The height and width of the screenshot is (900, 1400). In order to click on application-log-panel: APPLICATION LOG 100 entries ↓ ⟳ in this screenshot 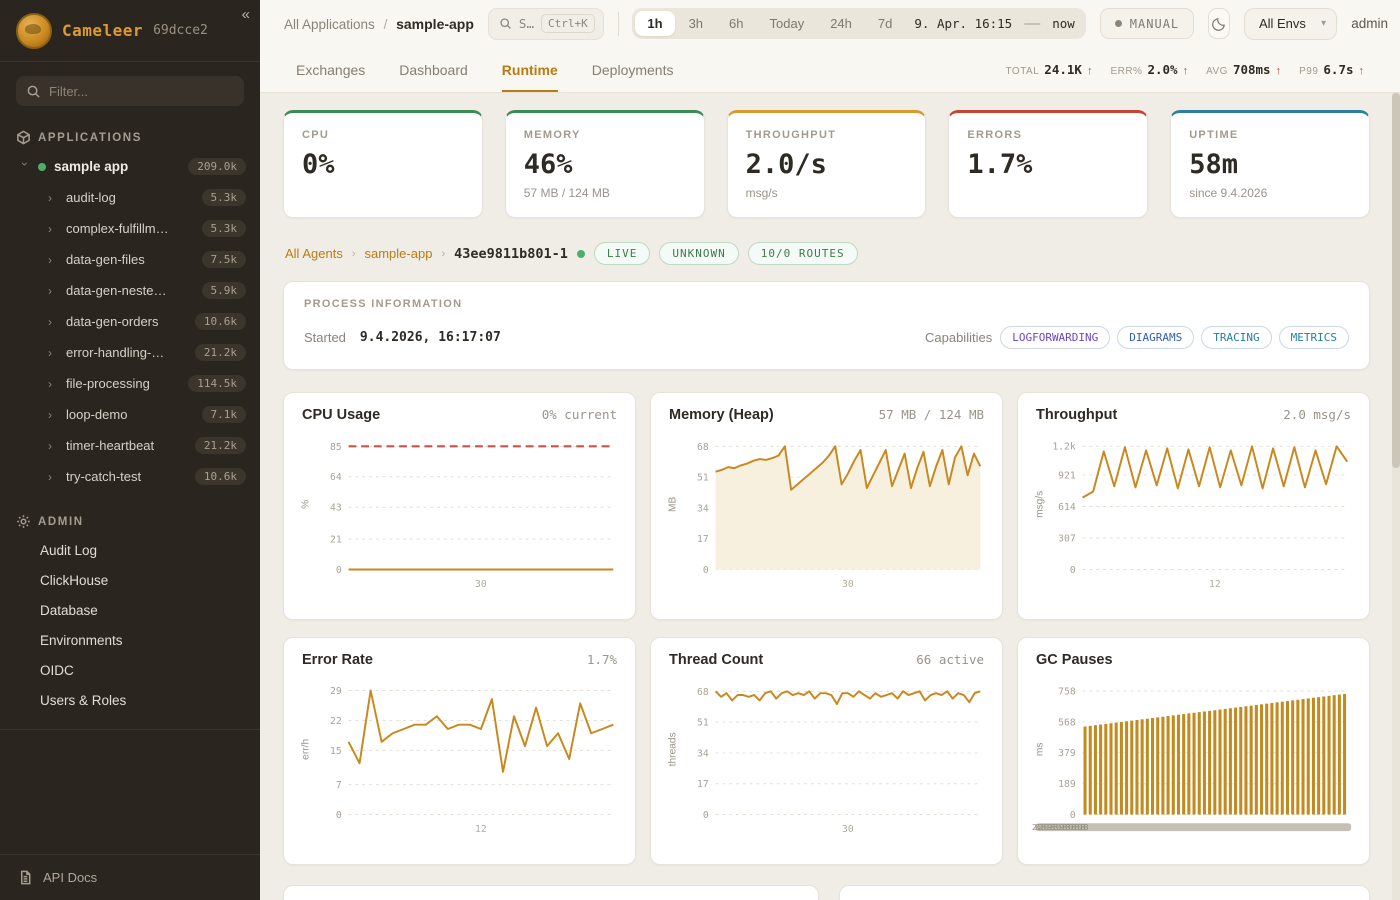, I will do `click(551, 892)`.